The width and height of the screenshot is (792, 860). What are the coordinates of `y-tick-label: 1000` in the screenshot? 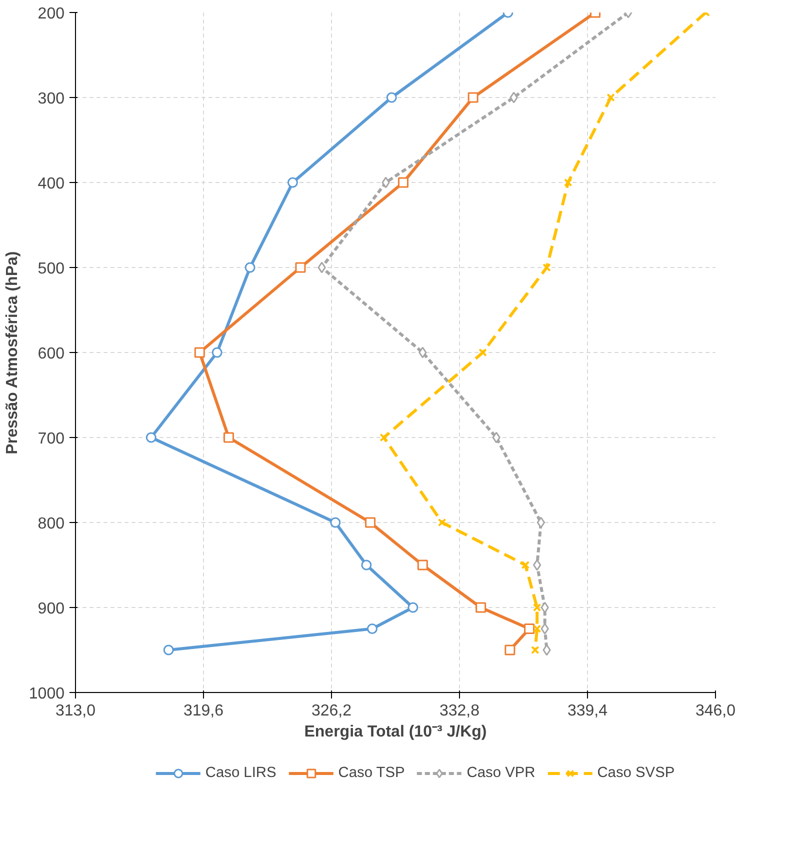 It's located at (46, 694).